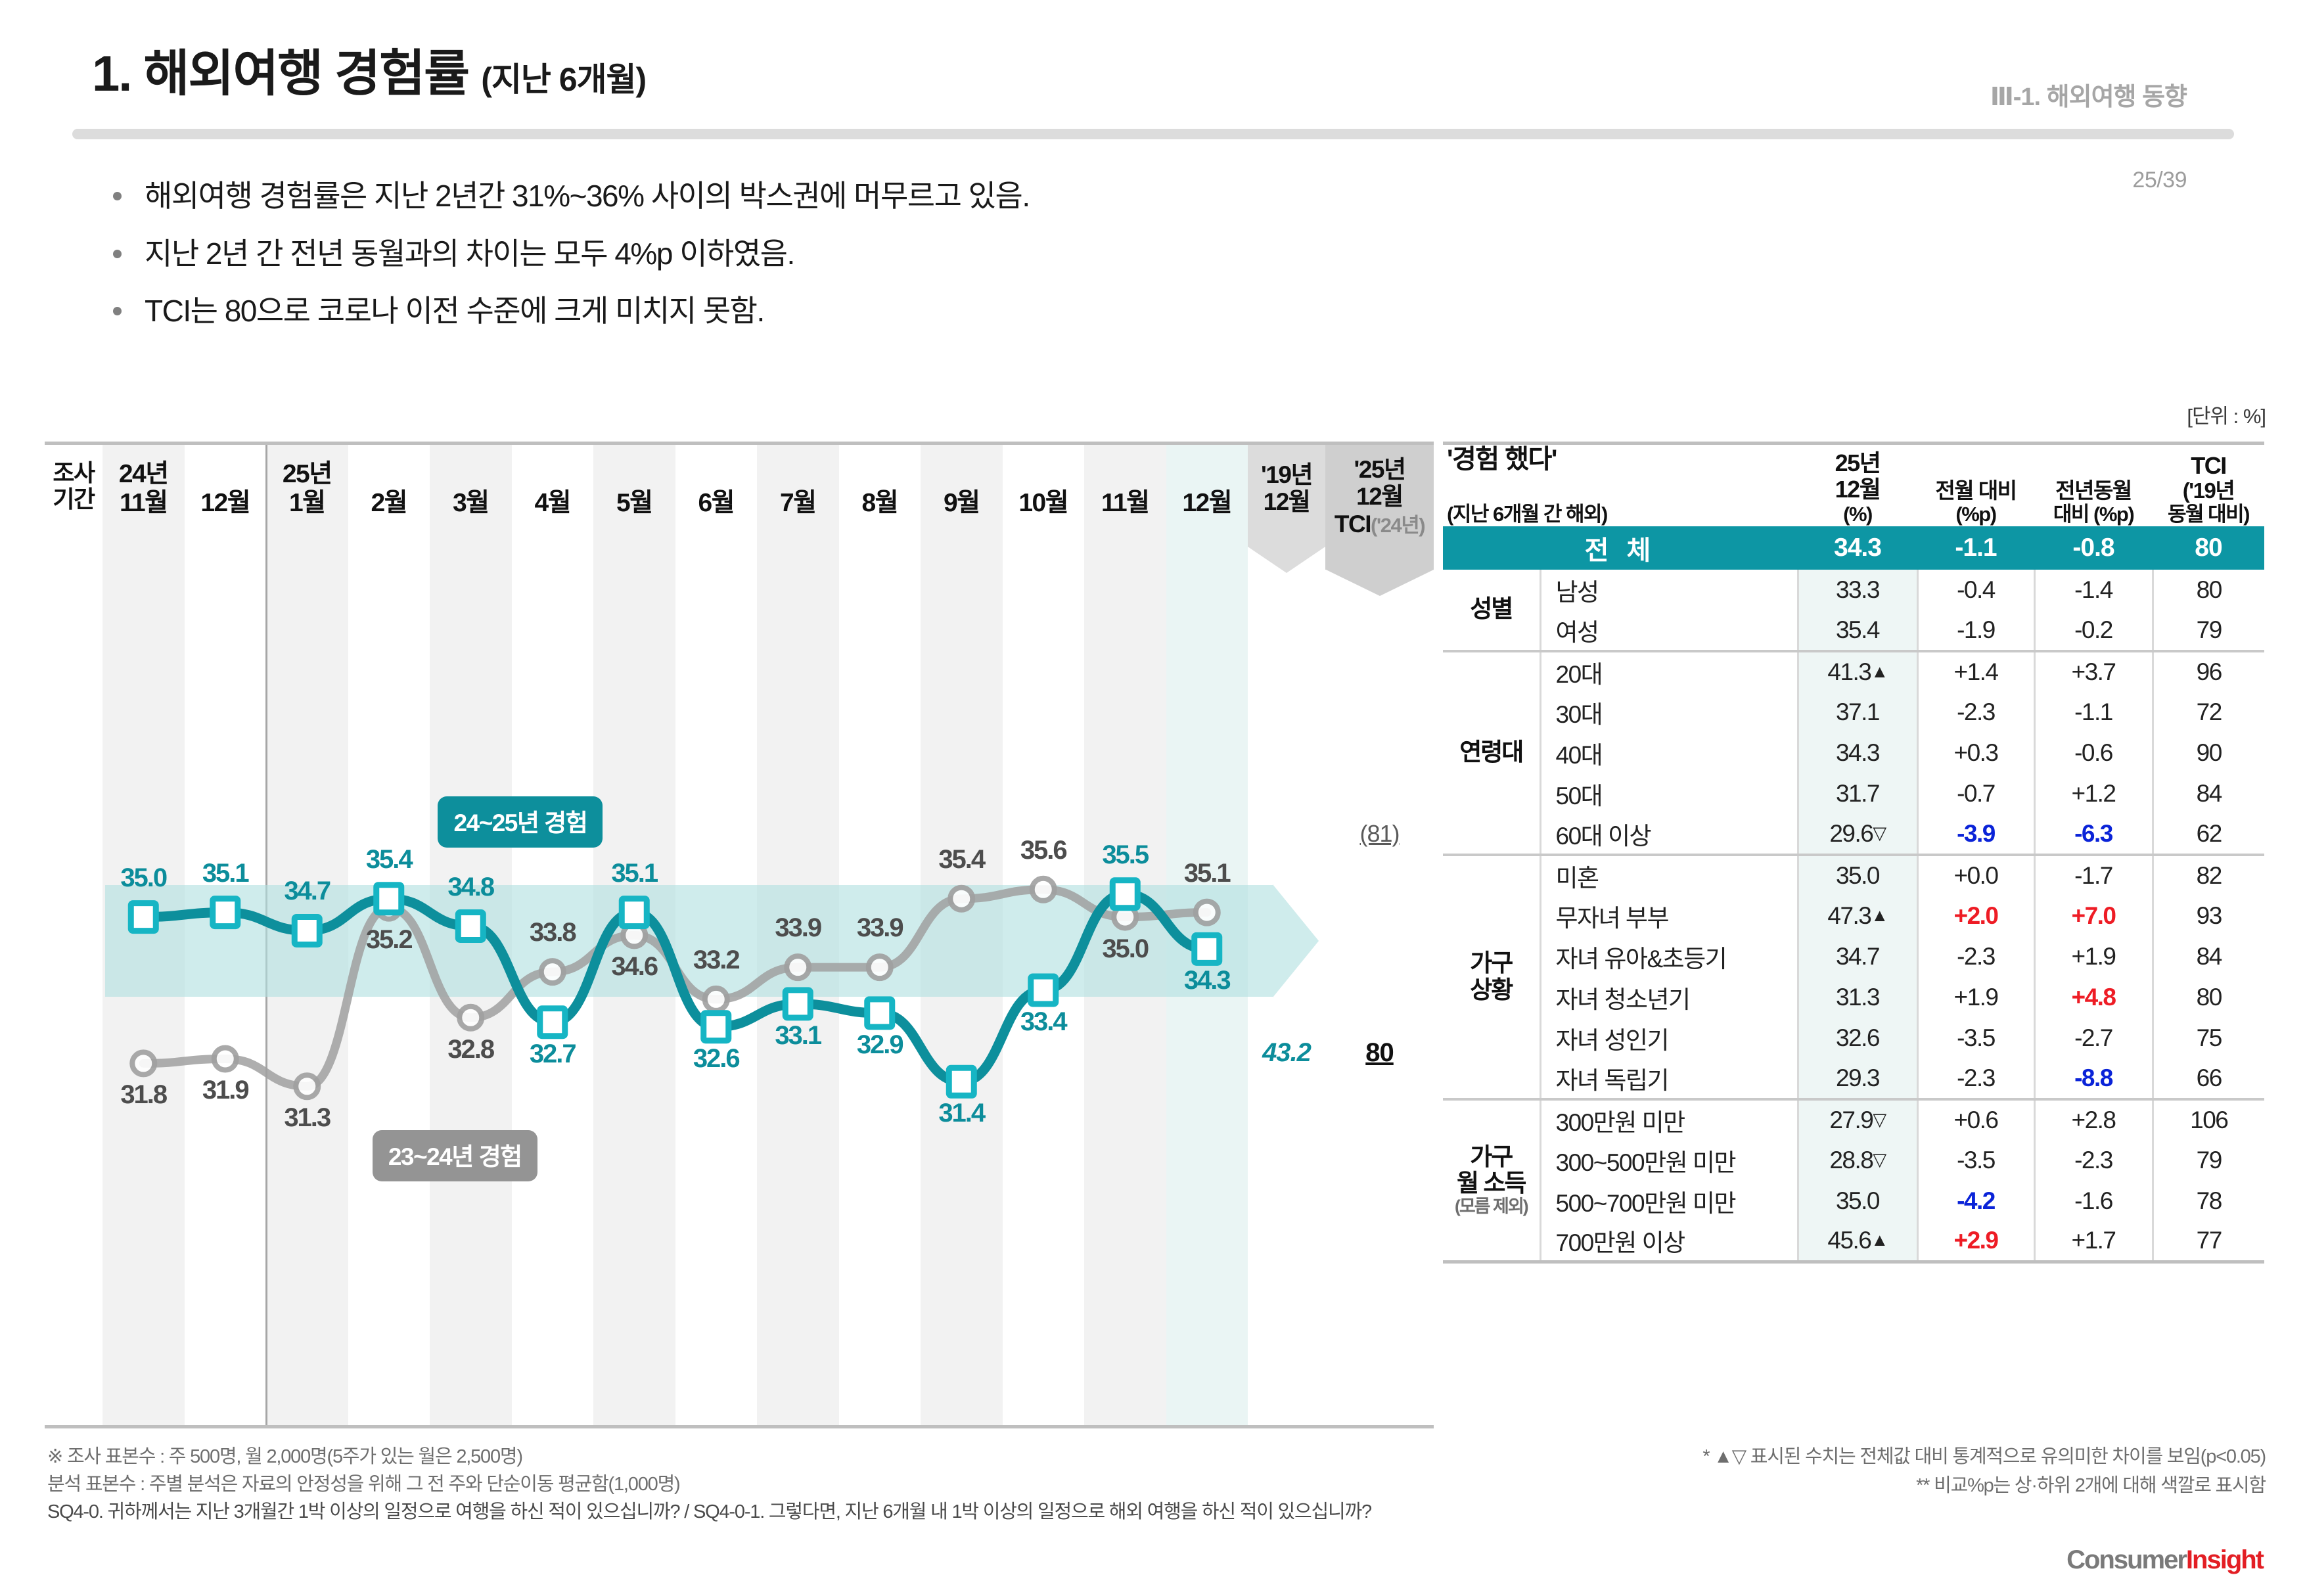 The height and width of the screenshot is (1596, 2305). I want to click on table-row: 700만원 이상 45.6▲ +2.9 +1.7 77, so click(1853, 1241).